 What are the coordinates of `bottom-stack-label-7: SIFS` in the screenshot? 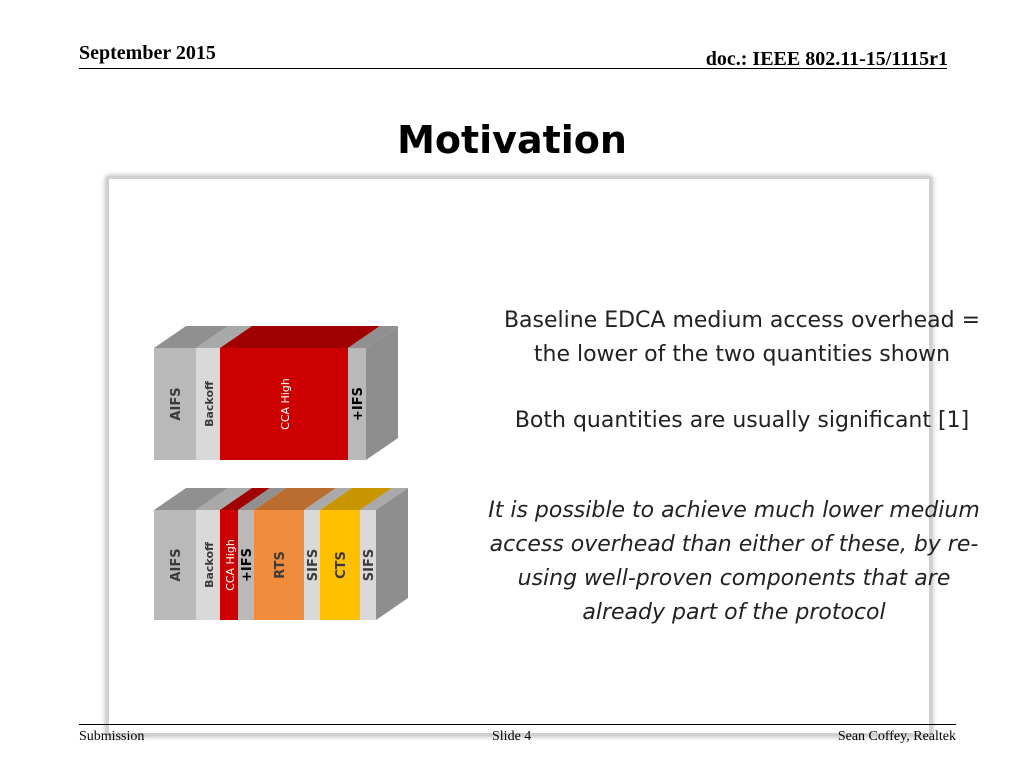 It's located at (369, 565).